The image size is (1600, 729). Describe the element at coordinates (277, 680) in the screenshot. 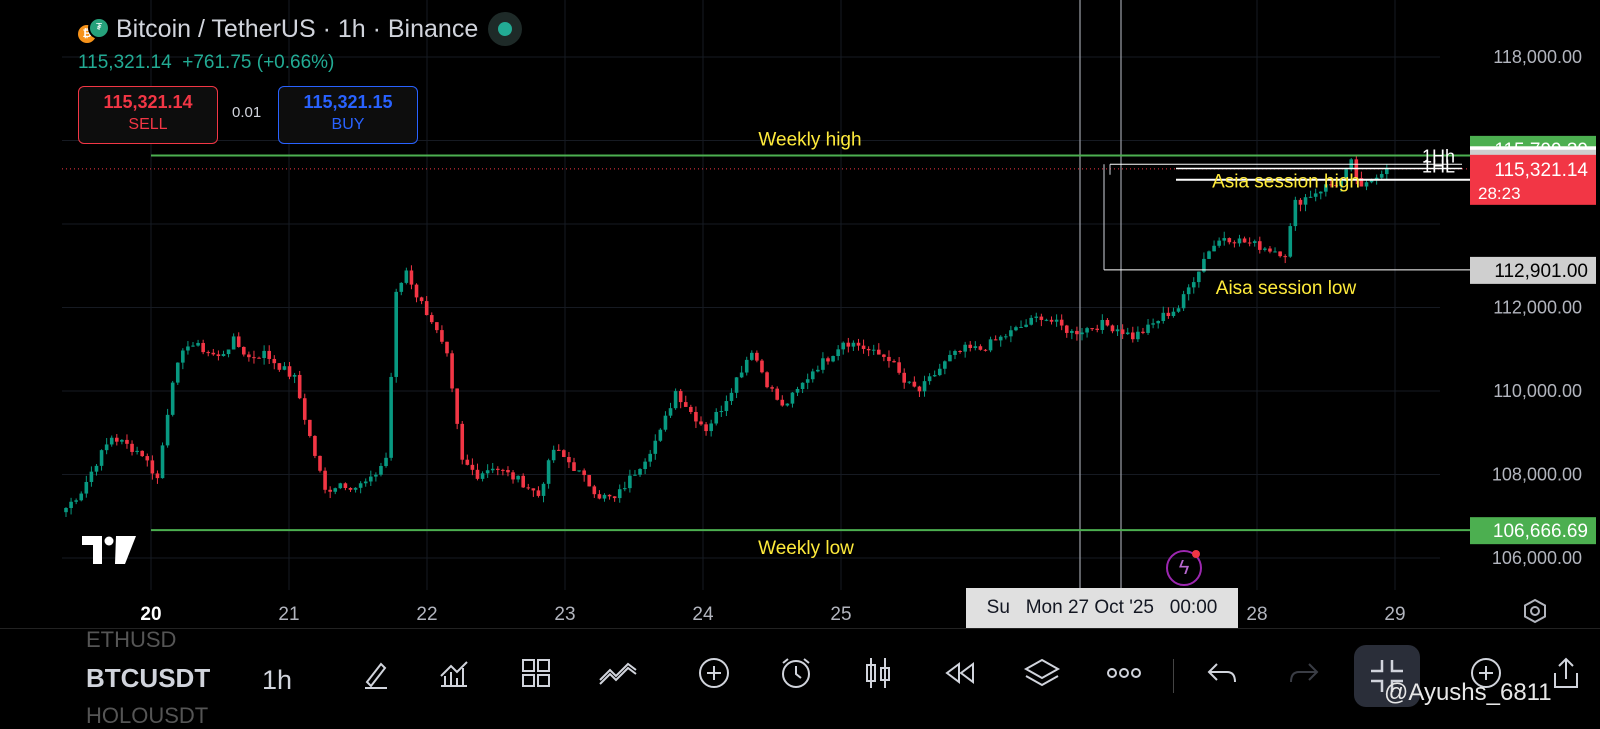

I see `interval-selector: 1h` at that location.